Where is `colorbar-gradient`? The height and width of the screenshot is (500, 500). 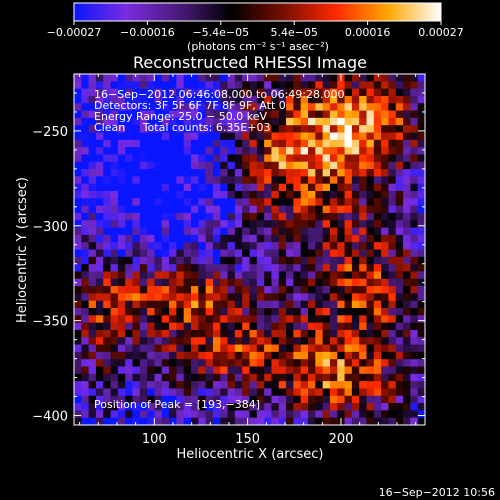 colorbar-gradient is located at coordinates (257, 12).